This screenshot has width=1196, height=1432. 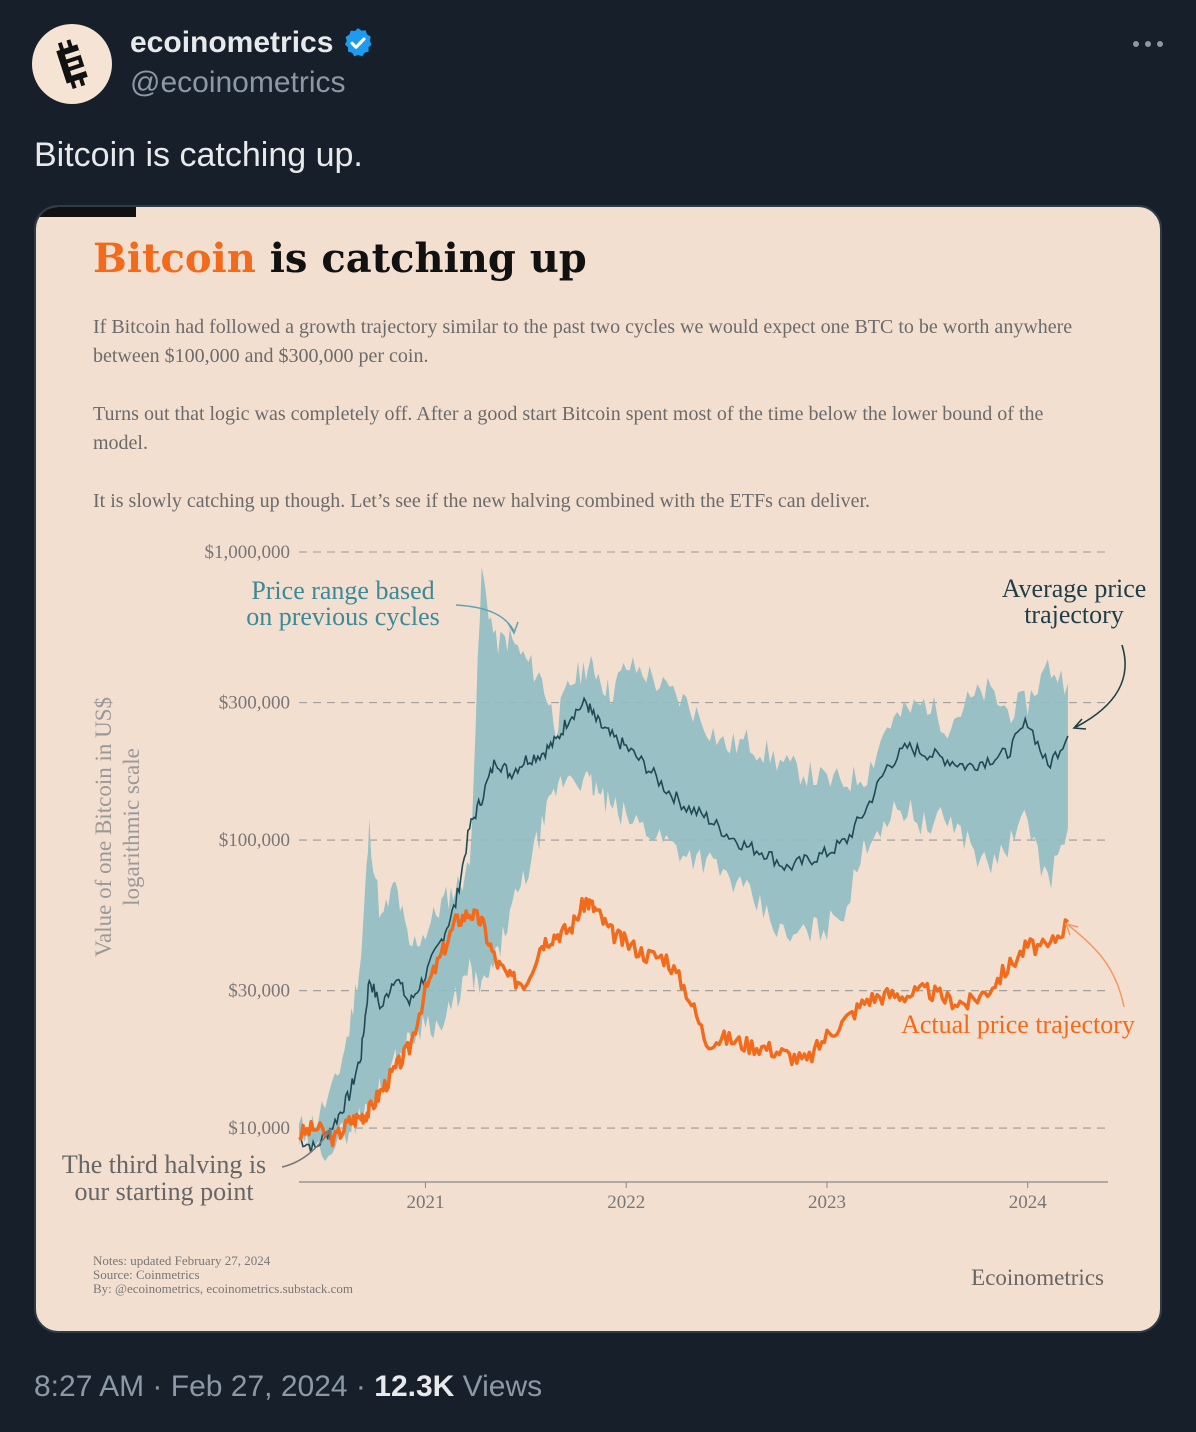 I want to click on y-tick-label: $10,000, so click(x=259, y=1128).